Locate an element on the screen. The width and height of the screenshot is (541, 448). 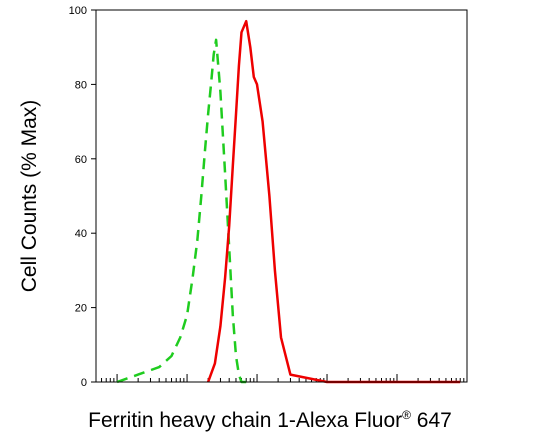
y-tick-label: 0 is located at coordinates (84, 383).